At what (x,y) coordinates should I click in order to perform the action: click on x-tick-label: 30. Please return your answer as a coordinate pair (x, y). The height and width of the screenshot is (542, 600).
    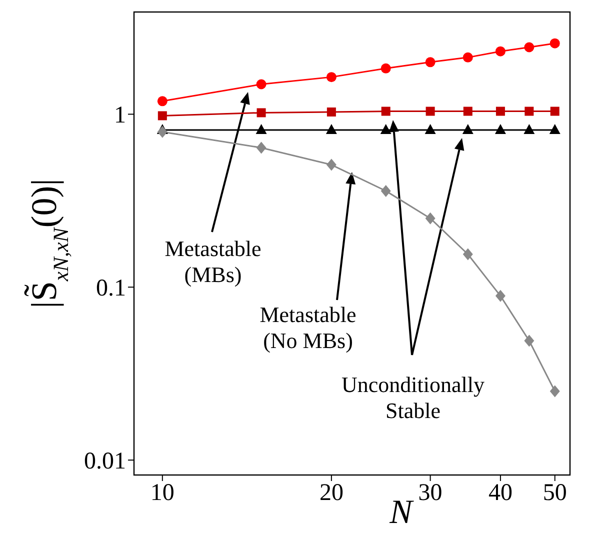
    Looking at the image, I should click on (430, 493).